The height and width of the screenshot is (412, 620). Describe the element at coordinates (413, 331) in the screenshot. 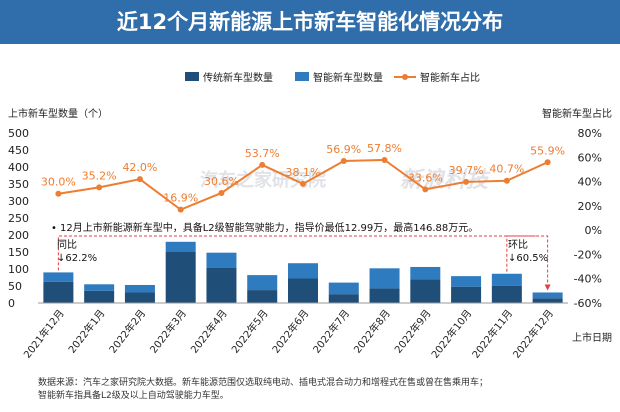

I see `x-tick-label: 2022年9月` at that location.